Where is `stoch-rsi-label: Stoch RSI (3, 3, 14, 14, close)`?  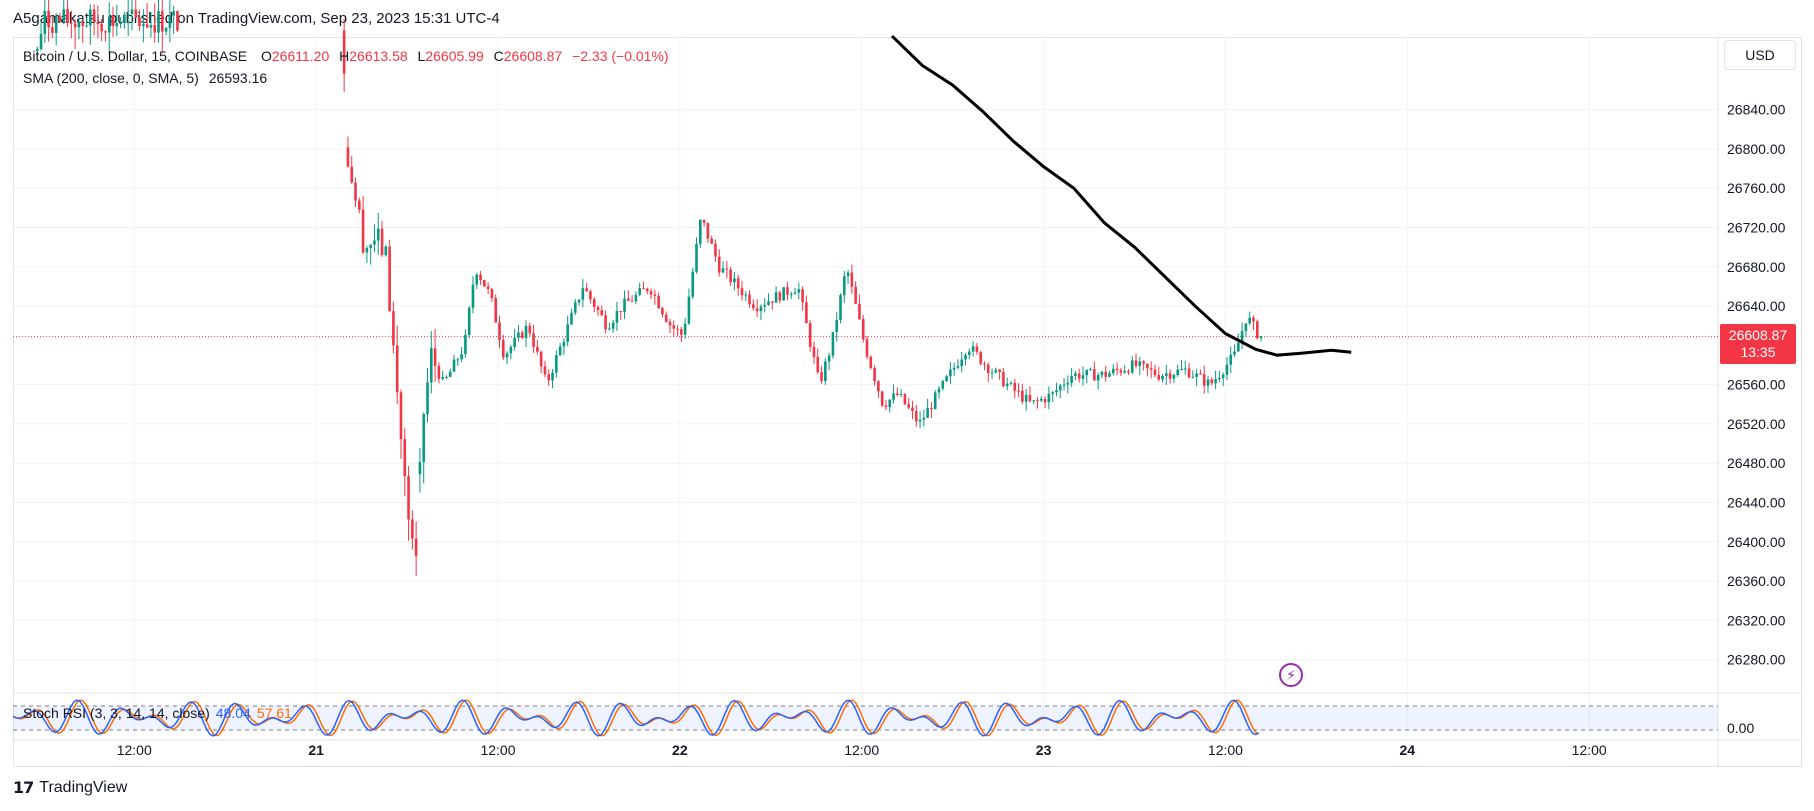
stoch-rsi-label: Stoch RSI (3, 3, 14, 14, close) is located at coordinates (116, 713).